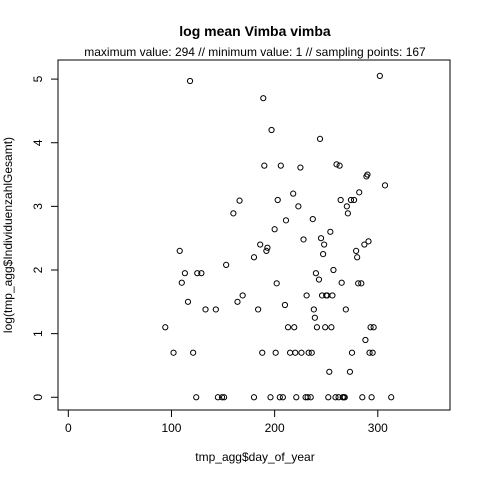 Image resolution: width=480 pixels, height=480 pixels. Describe the element at coordinates (38, 333) in the screenshot. I see `y-tick-label: 1` at that location.